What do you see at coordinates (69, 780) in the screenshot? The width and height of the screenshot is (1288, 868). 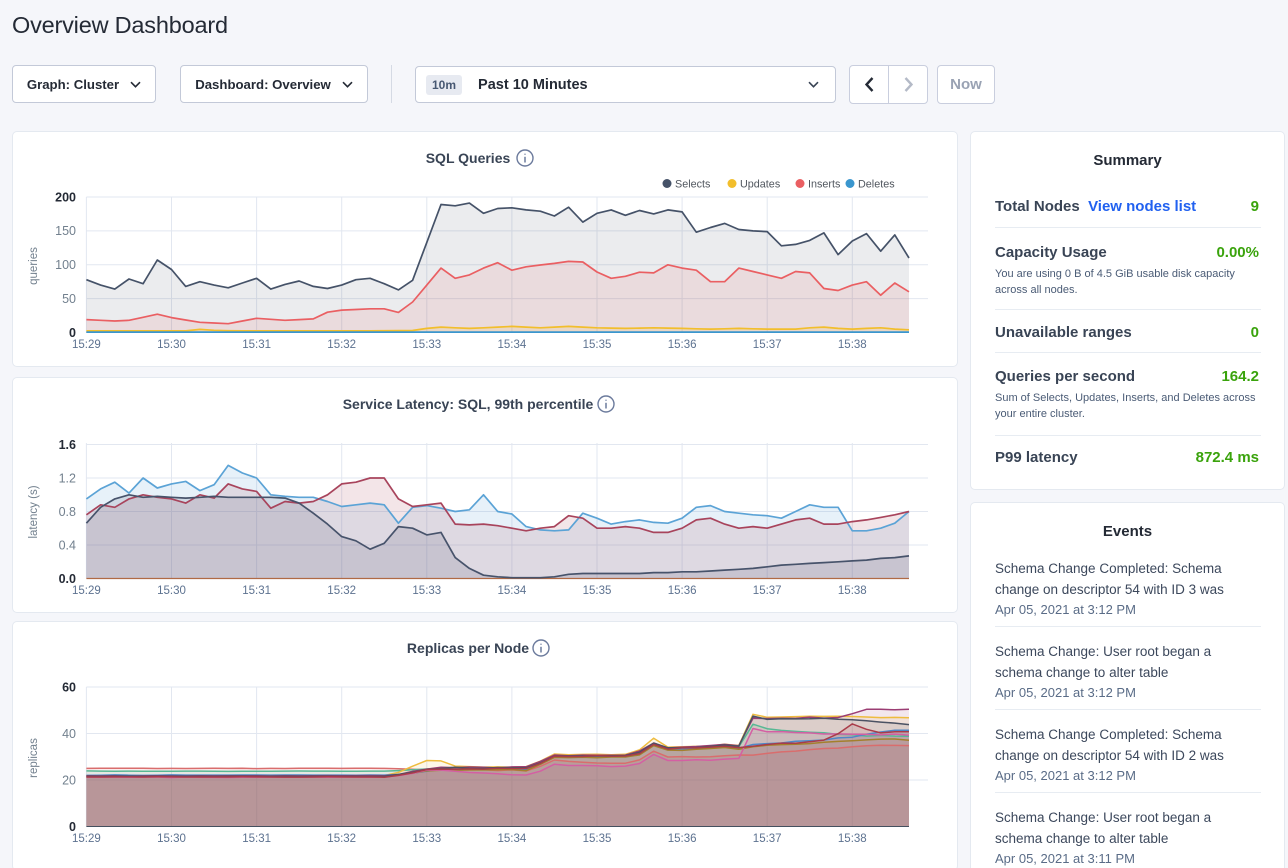 I see `svg-text: 20` at bounding box center [69, 780].